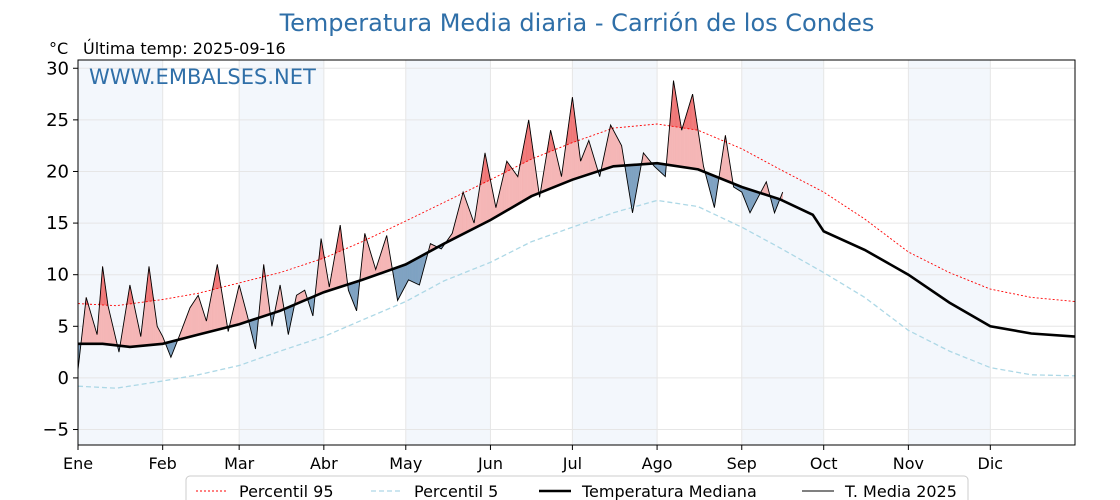 This screenshot has width=1120, height=500. I want to click on legend-label: T. Media 2025, so click(900, 491).